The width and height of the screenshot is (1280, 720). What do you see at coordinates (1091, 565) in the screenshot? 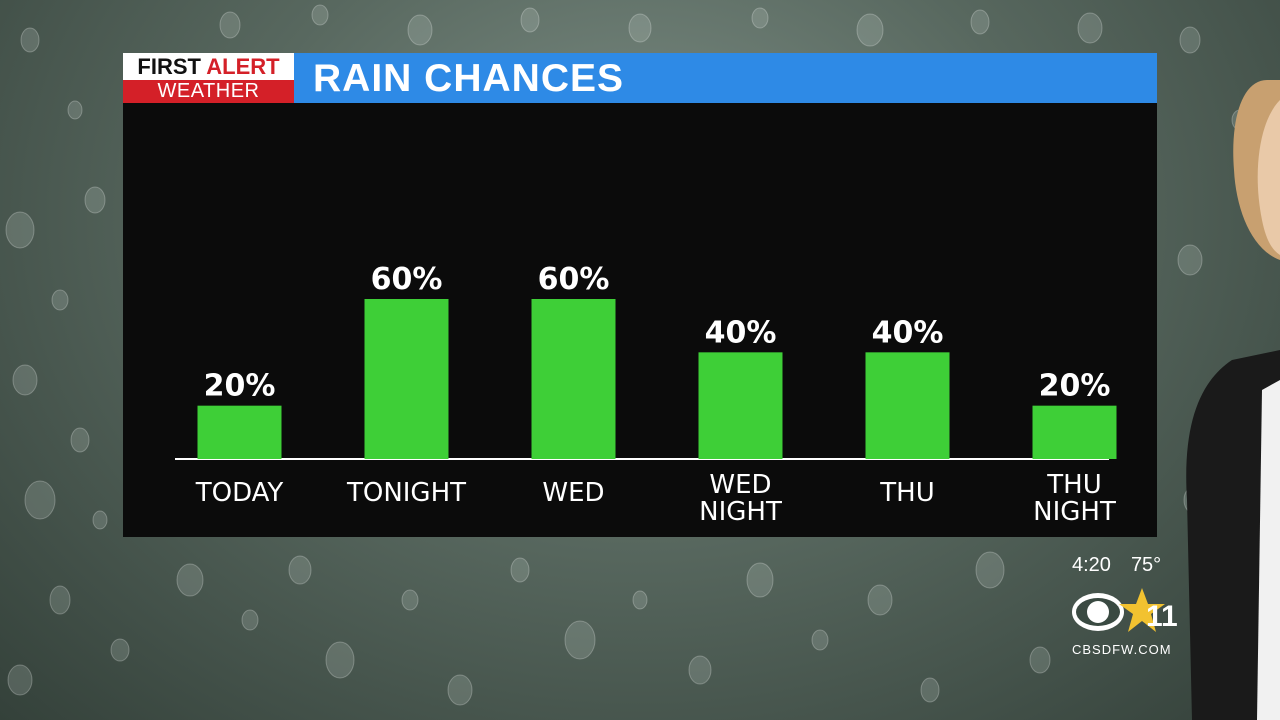
I see `clock-time: 4:20` at bounding box center [1091, 565].